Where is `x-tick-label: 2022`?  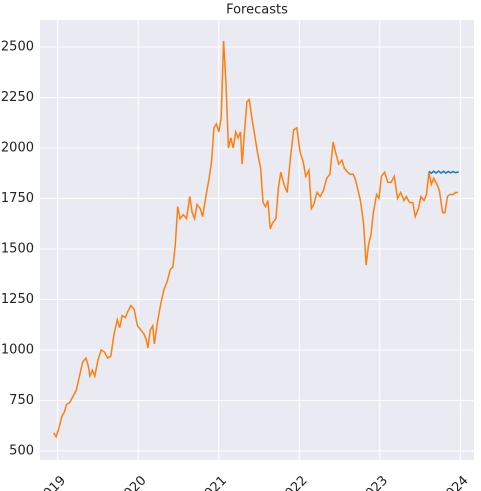 x-tick-label: 2022 is located at coordinates (294, 482).